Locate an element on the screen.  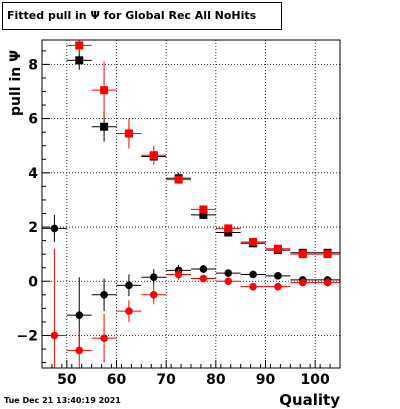
timestamp: Tue Dec 21 13:40:19 2021 is located at coordinates (62, 400).